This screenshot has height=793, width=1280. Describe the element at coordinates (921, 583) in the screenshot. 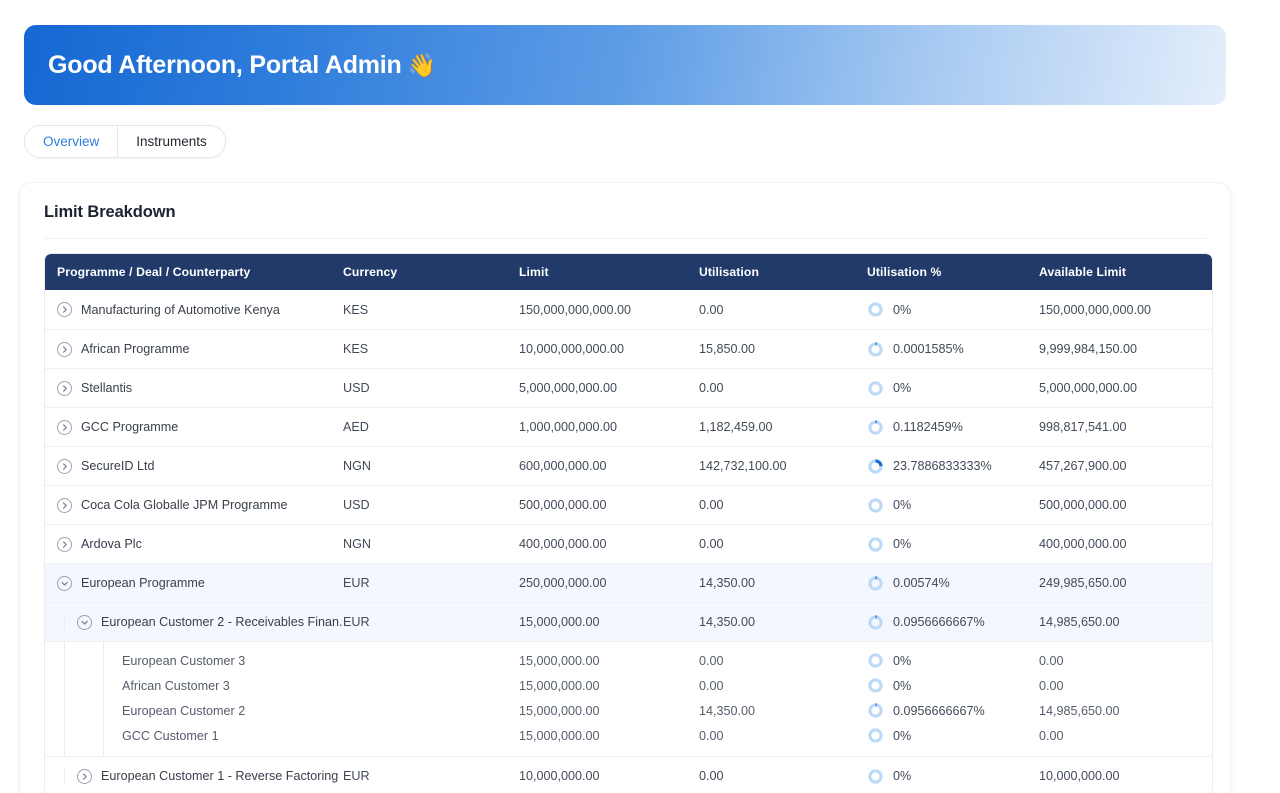

I see `utilisation-pct-label: 0.00574%` at that location.